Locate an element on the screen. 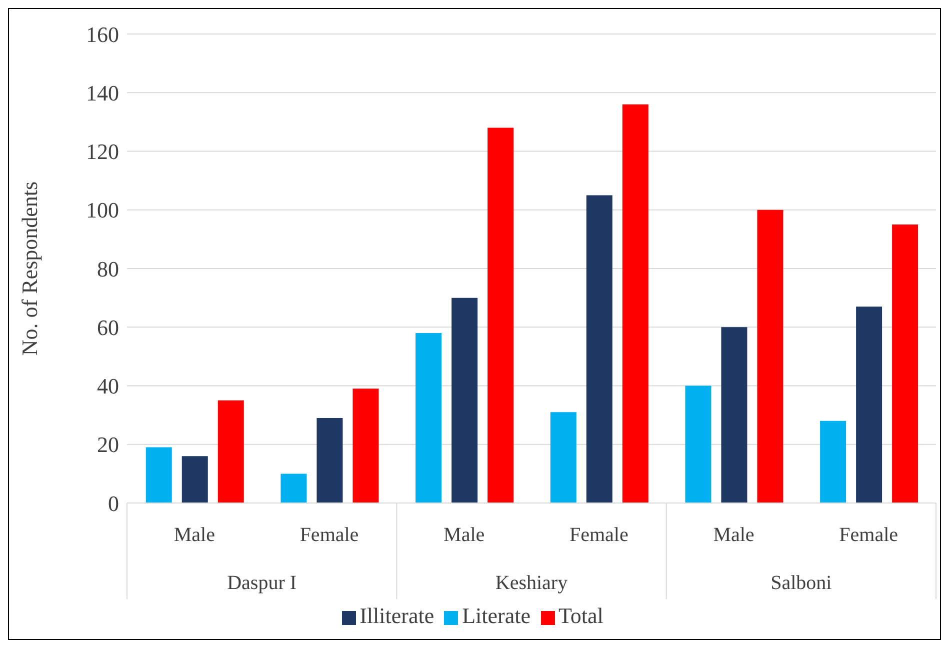  y-tick-label: 140 is located at coordinates (102, 93).